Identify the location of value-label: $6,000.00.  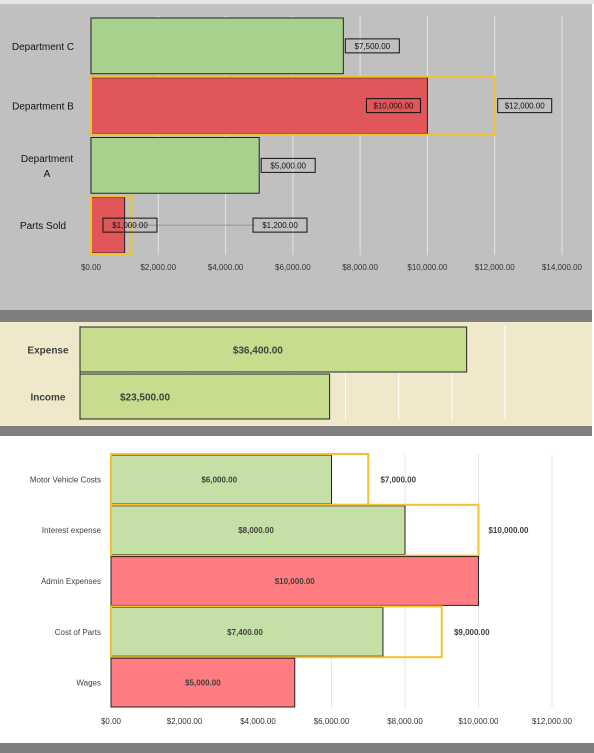
(219, 479).